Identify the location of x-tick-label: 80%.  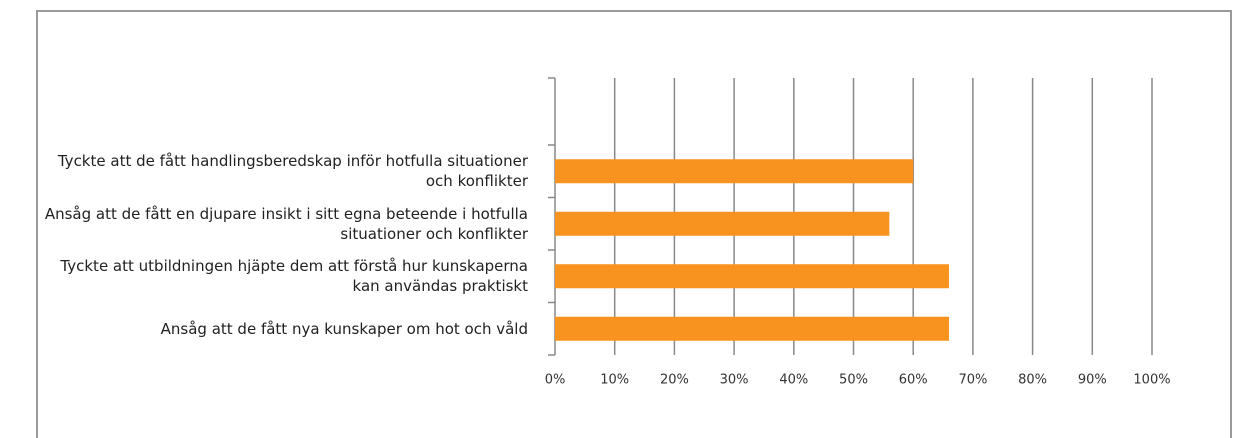
(1032, 380).